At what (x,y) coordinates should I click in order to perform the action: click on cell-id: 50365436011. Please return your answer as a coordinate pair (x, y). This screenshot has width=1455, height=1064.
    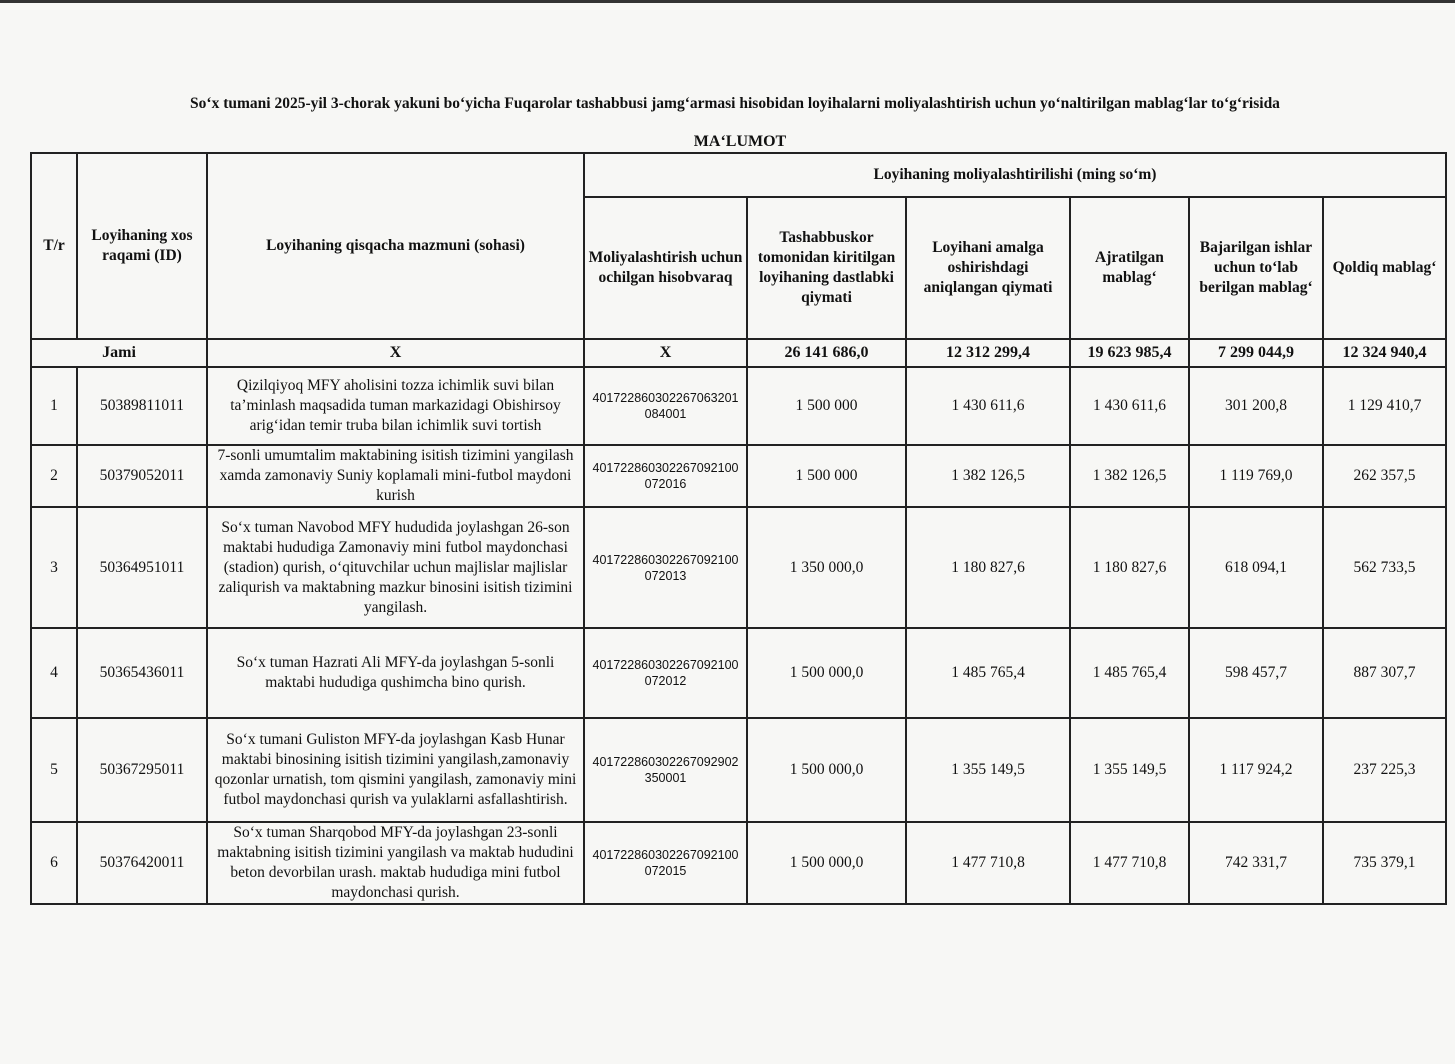
    Looking at the image, I should click on (142, 673).